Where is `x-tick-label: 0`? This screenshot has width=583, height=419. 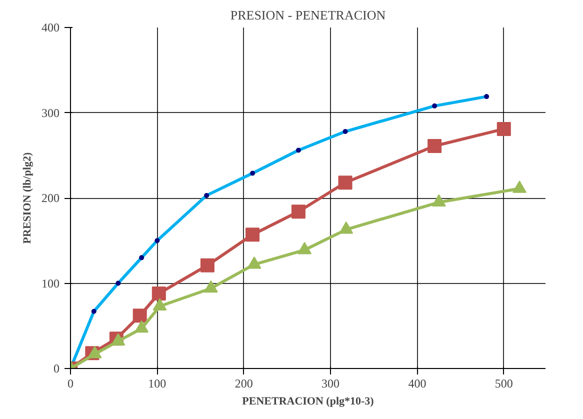 x-tick-label: 0 is located at coordinates (71, 383).